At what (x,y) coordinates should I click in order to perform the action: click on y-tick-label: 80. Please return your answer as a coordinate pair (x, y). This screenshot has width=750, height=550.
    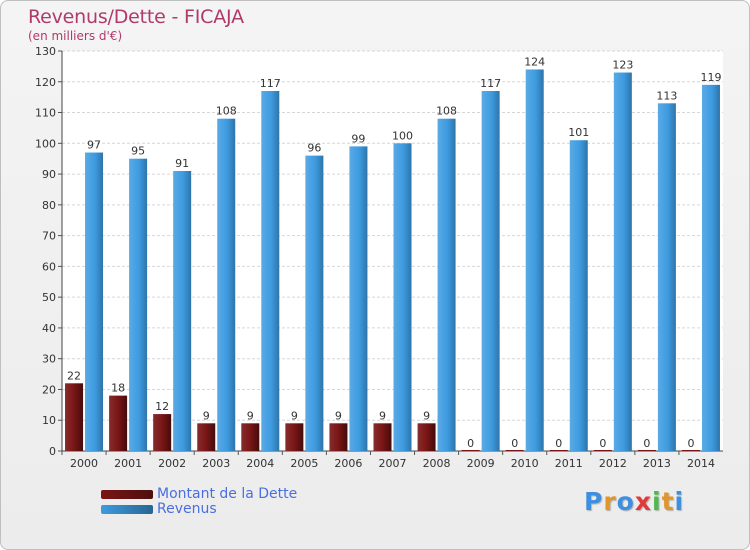
    Looking at the image, I should click on (49, 205).